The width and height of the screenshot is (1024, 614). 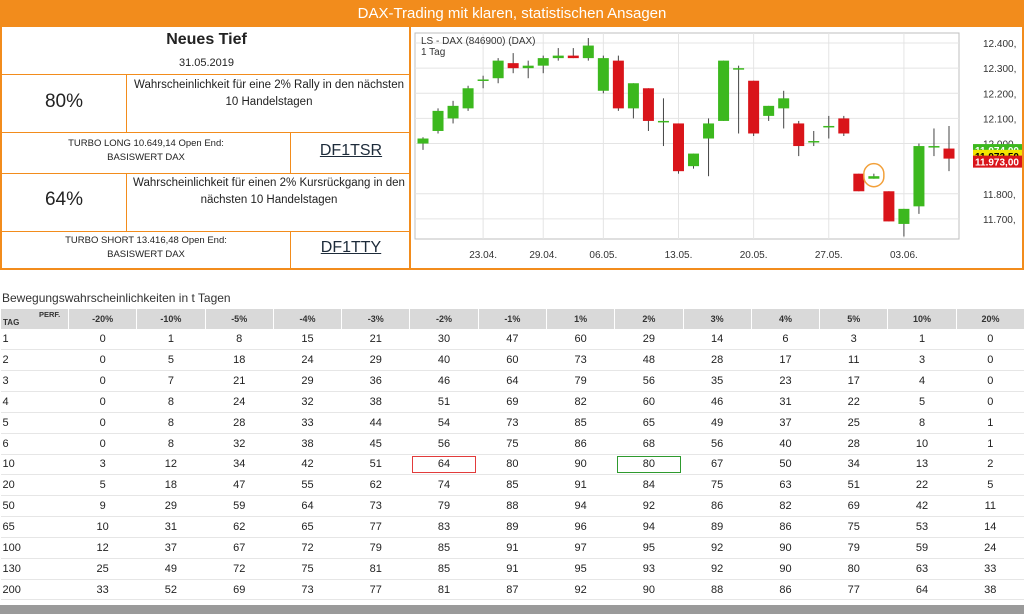 I want to click on short-turbo-line2: BASISWERT DAX, so click(x=146, y=254).